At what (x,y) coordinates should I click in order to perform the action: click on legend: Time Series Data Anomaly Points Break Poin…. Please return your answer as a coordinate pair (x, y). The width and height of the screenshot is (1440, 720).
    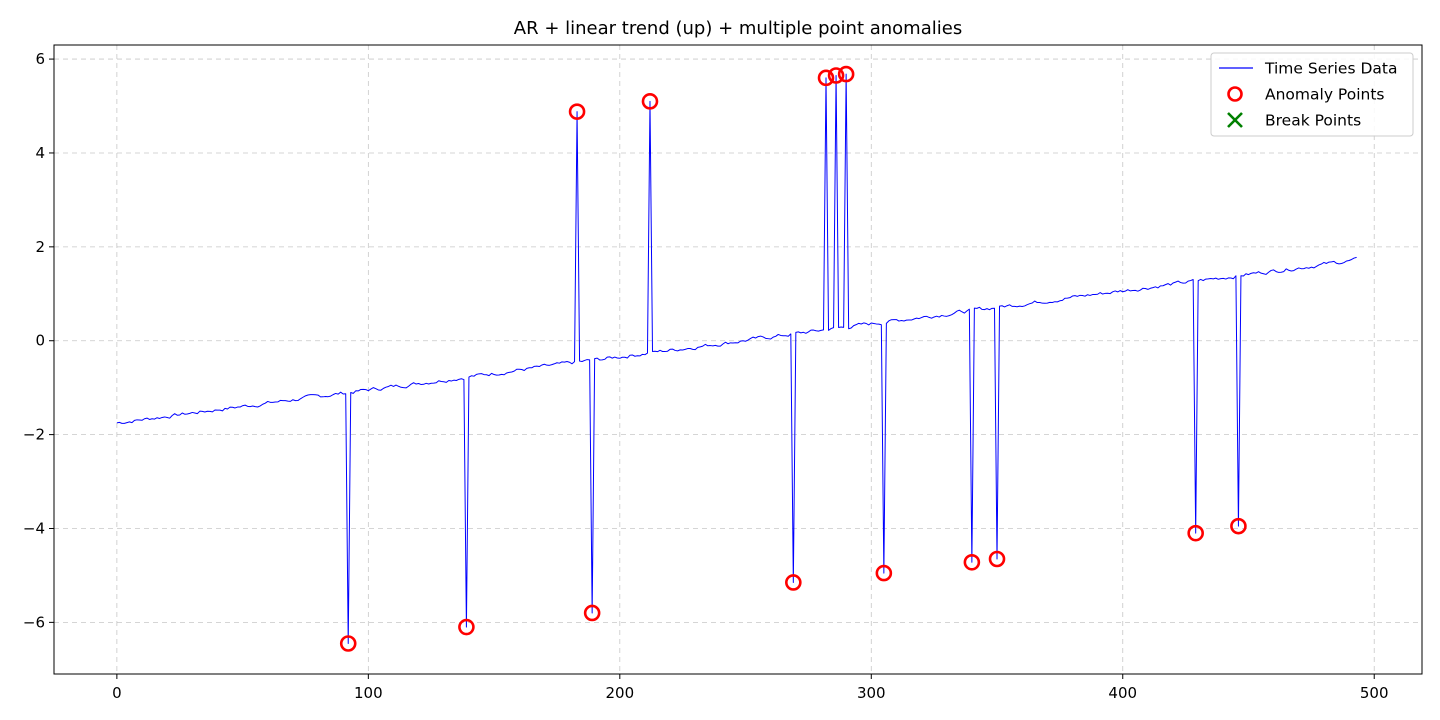
    Looking at the image, I should click on (1312, 94).